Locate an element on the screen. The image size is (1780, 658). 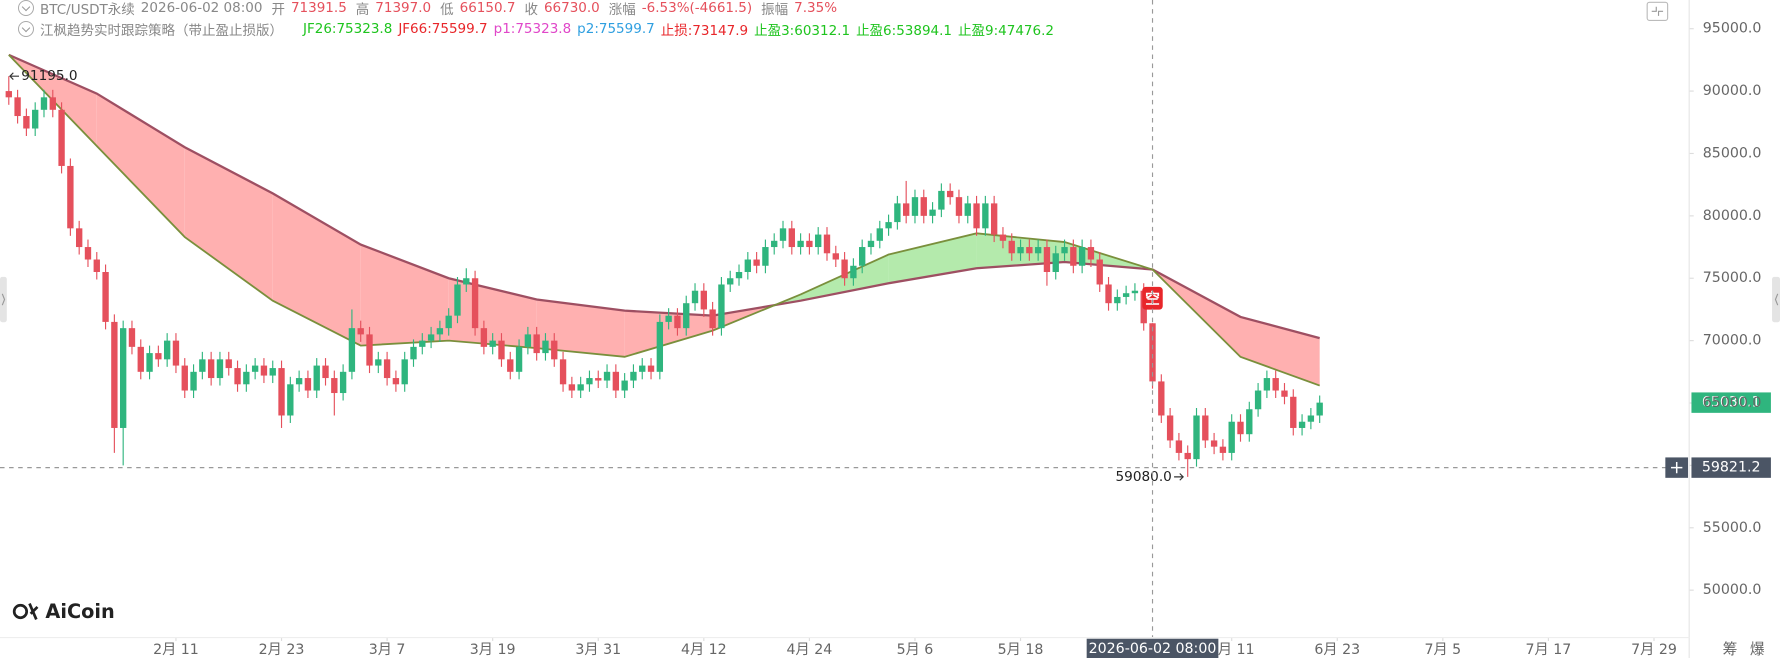
crosshair-x-label: 2026-06-02 08:00 is located at coordinates (1153, 649).